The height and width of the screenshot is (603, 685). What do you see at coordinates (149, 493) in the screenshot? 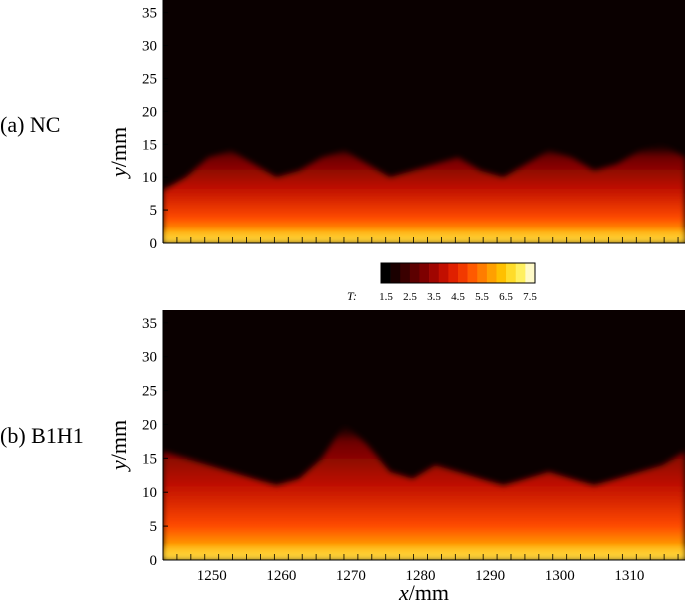
I see `panel-b-y-tick-label: 10` at bounding box center [149, 493].